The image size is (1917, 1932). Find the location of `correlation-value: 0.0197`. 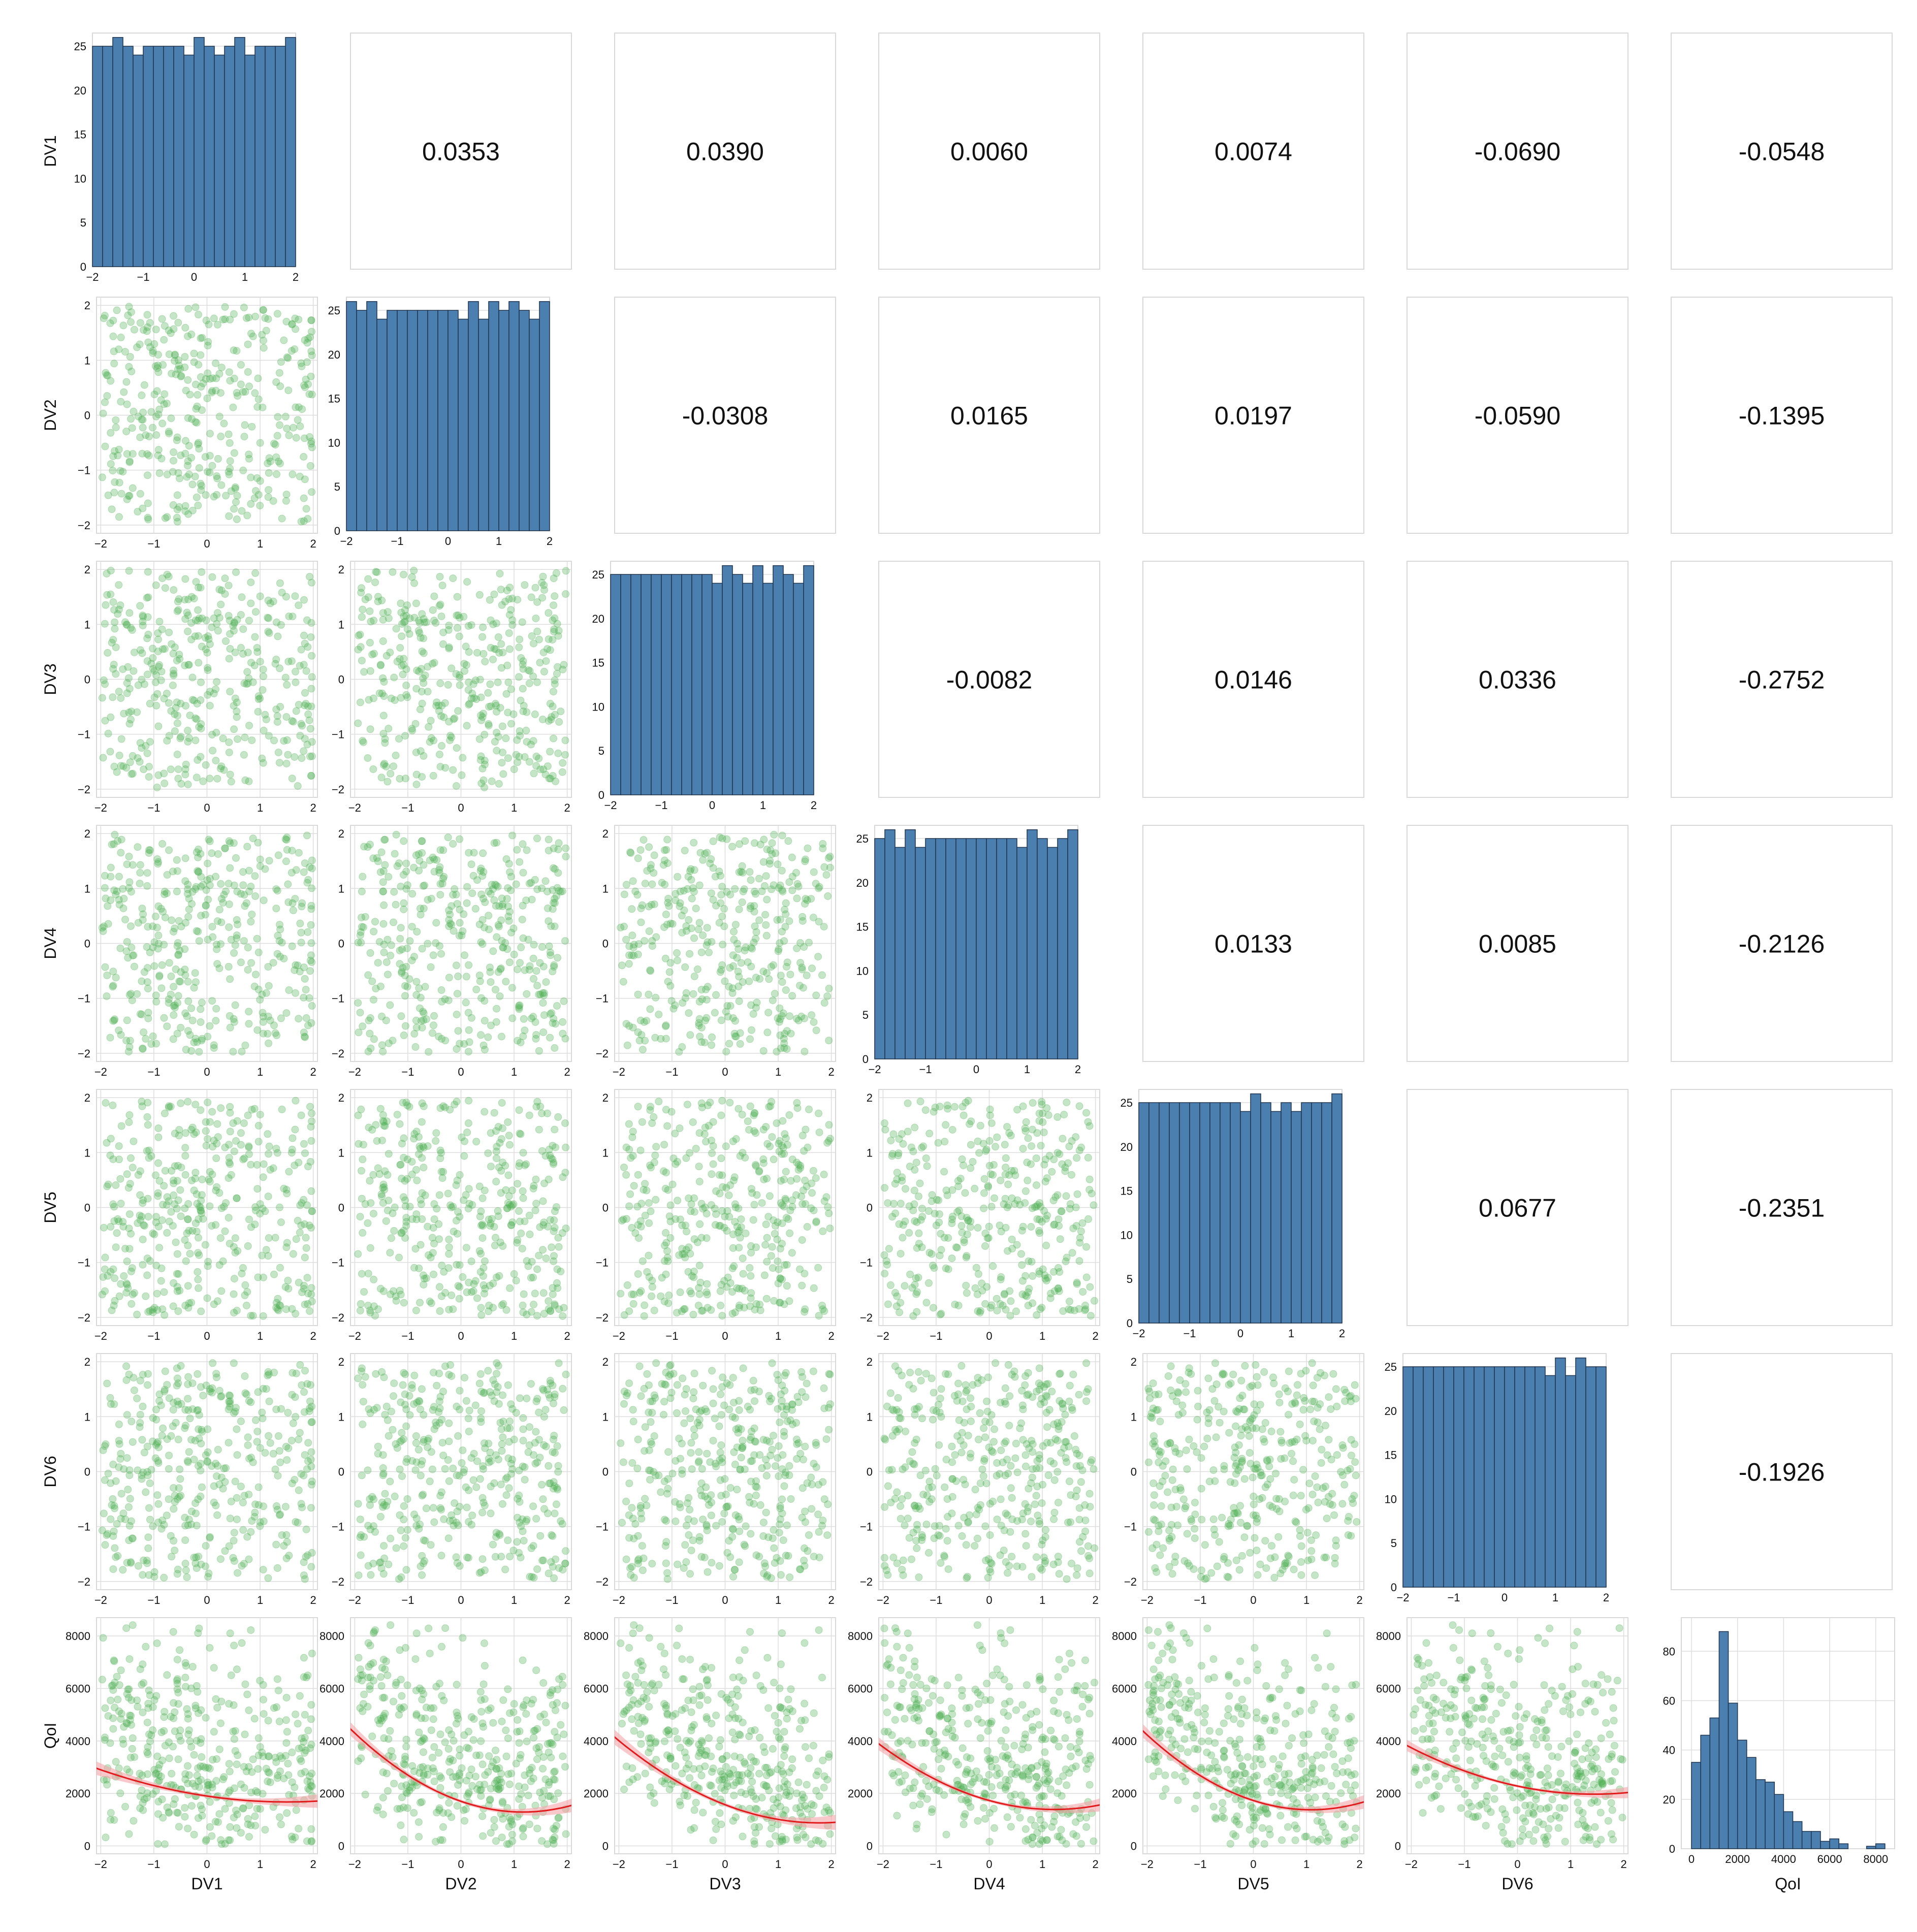

correlation-value: 0.0197 is located at coordinates (1253, 416).